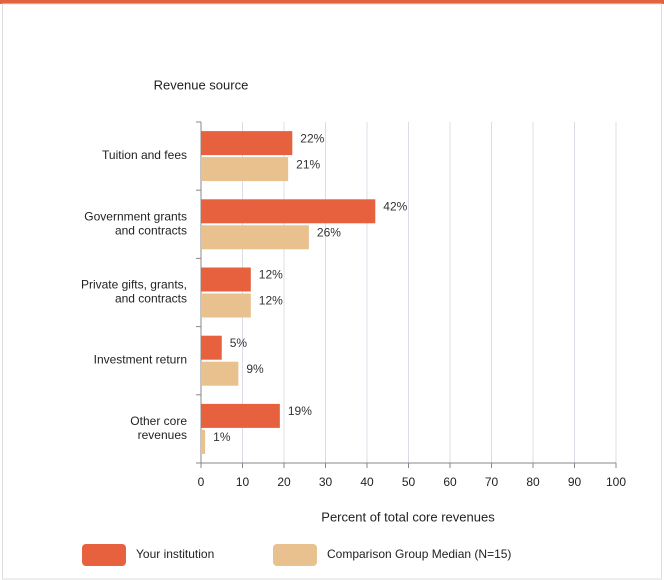 This screenshot has height=580, width=664. I want to click on y-tick-label: Investment return, so click(140, 360).